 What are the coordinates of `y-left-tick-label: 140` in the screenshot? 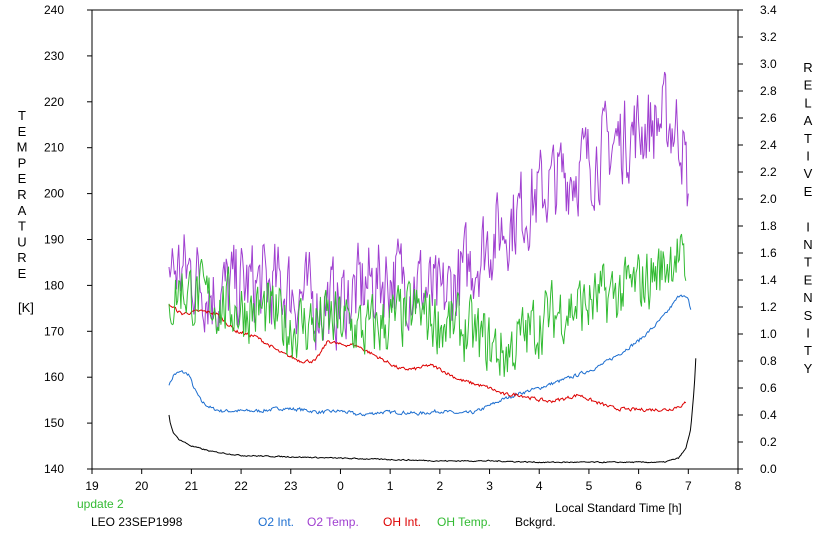 It's located at (54, 469).